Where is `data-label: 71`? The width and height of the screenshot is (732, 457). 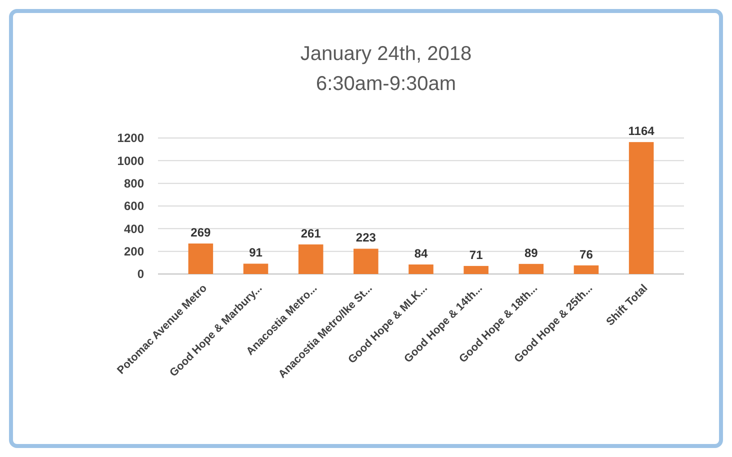
data-label: 71 is located at coordinates (476, 255).